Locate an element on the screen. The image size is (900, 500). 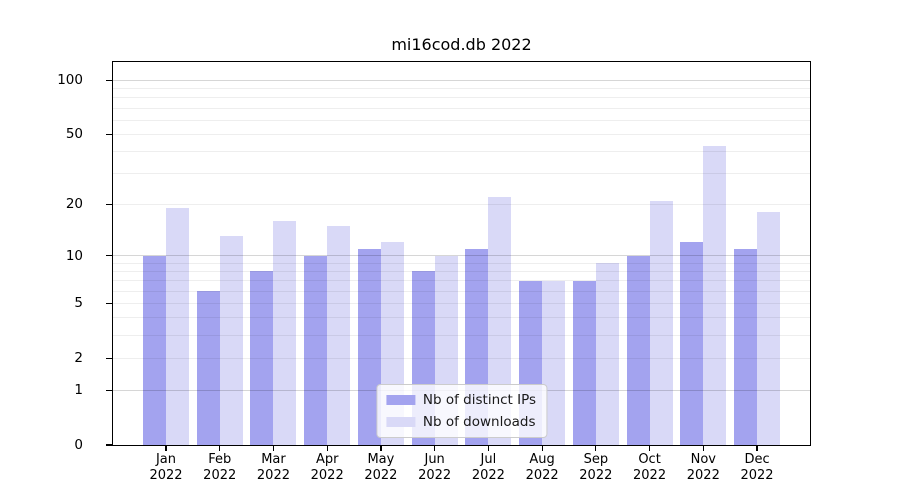
x-tick-label-sep: Sep 2022 is located at coordinates (596, 467).